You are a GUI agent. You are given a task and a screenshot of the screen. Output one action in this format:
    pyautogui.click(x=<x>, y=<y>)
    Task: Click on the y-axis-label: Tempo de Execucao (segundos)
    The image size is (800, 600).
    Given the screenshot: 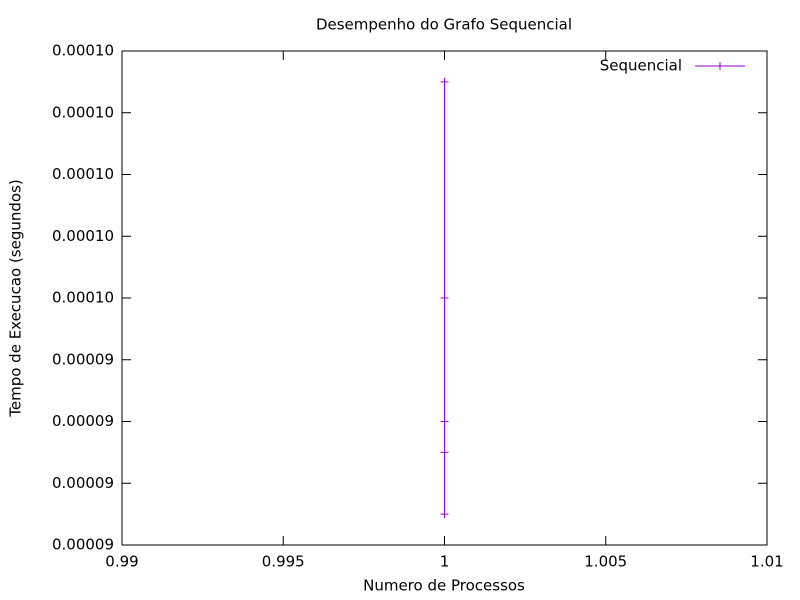 What is the action you would take?
    pyautogui.click(x=16, y=298)
    